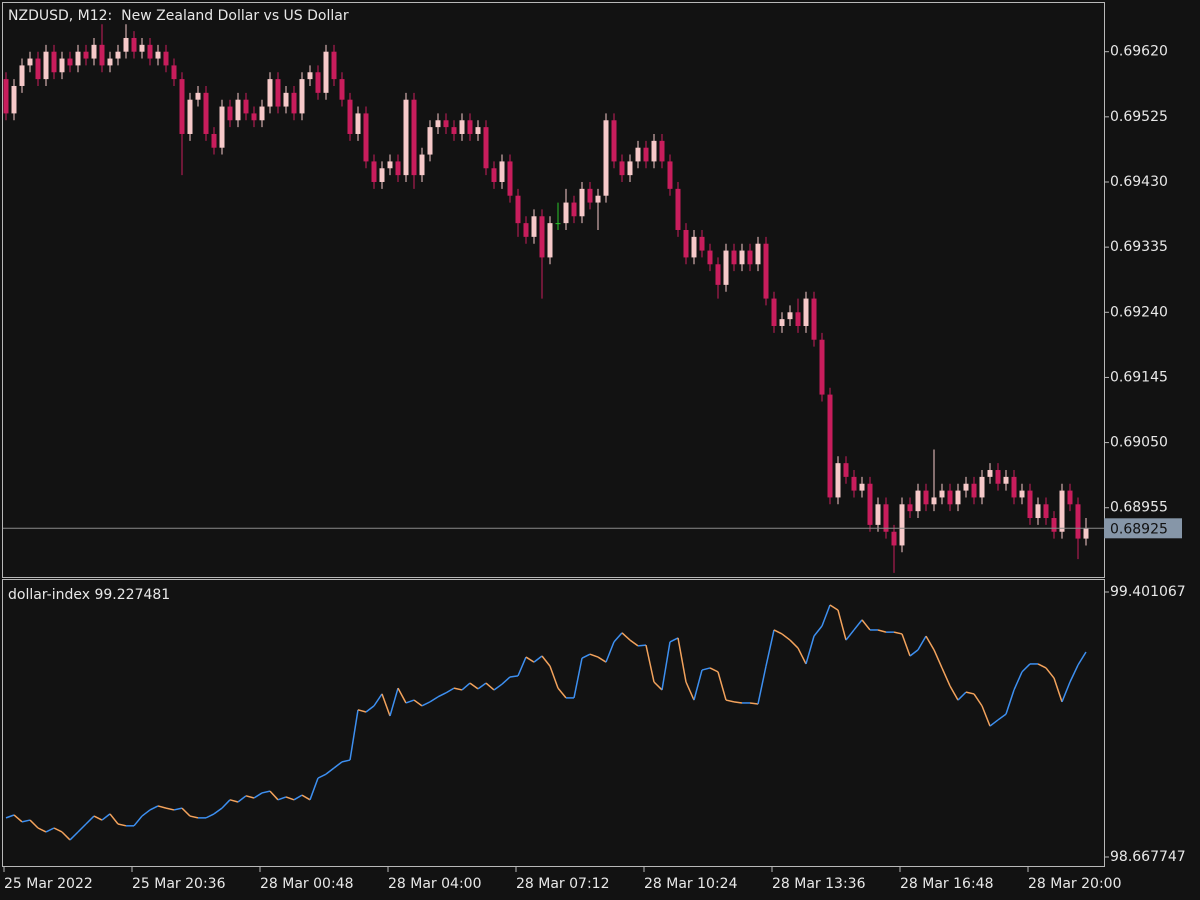 The image size is (1200, 900). I want to click on x-tick-label: 25 Mar 2022, so click(48, 884).